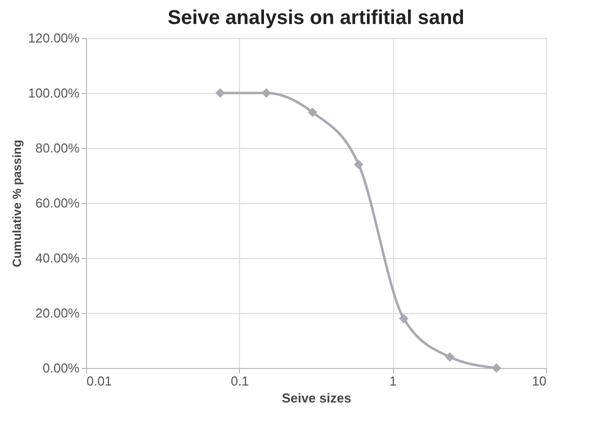 This screenshot has width=600, height=439. What do you see at coordinates (99, 381) in the screenshot?
I see `x-tick-label: 0.01` at bounding box center [99, 381].